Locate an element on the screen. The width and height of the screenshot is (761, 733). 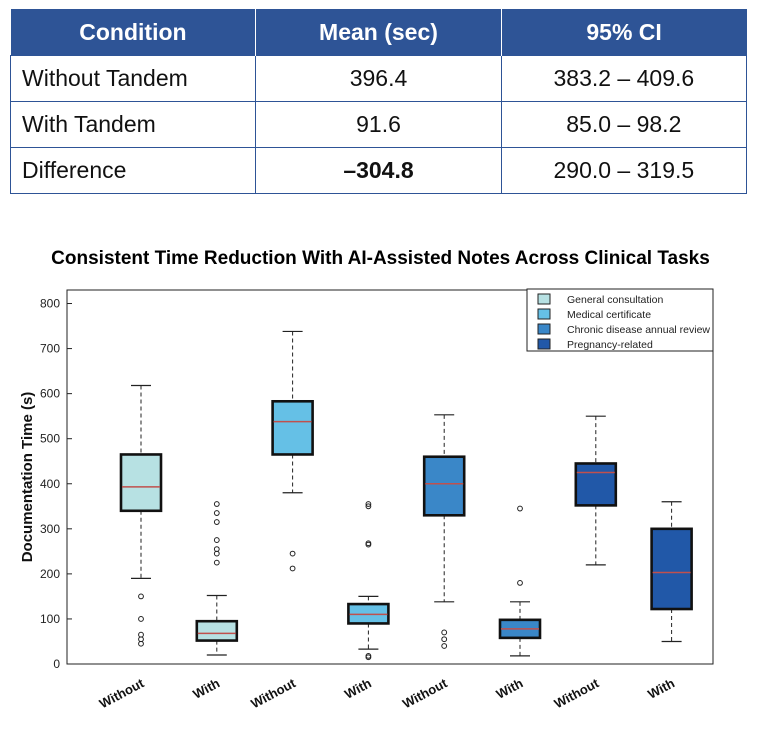
legend-label: Pregnancy-related is located at coordinates (610, 345).